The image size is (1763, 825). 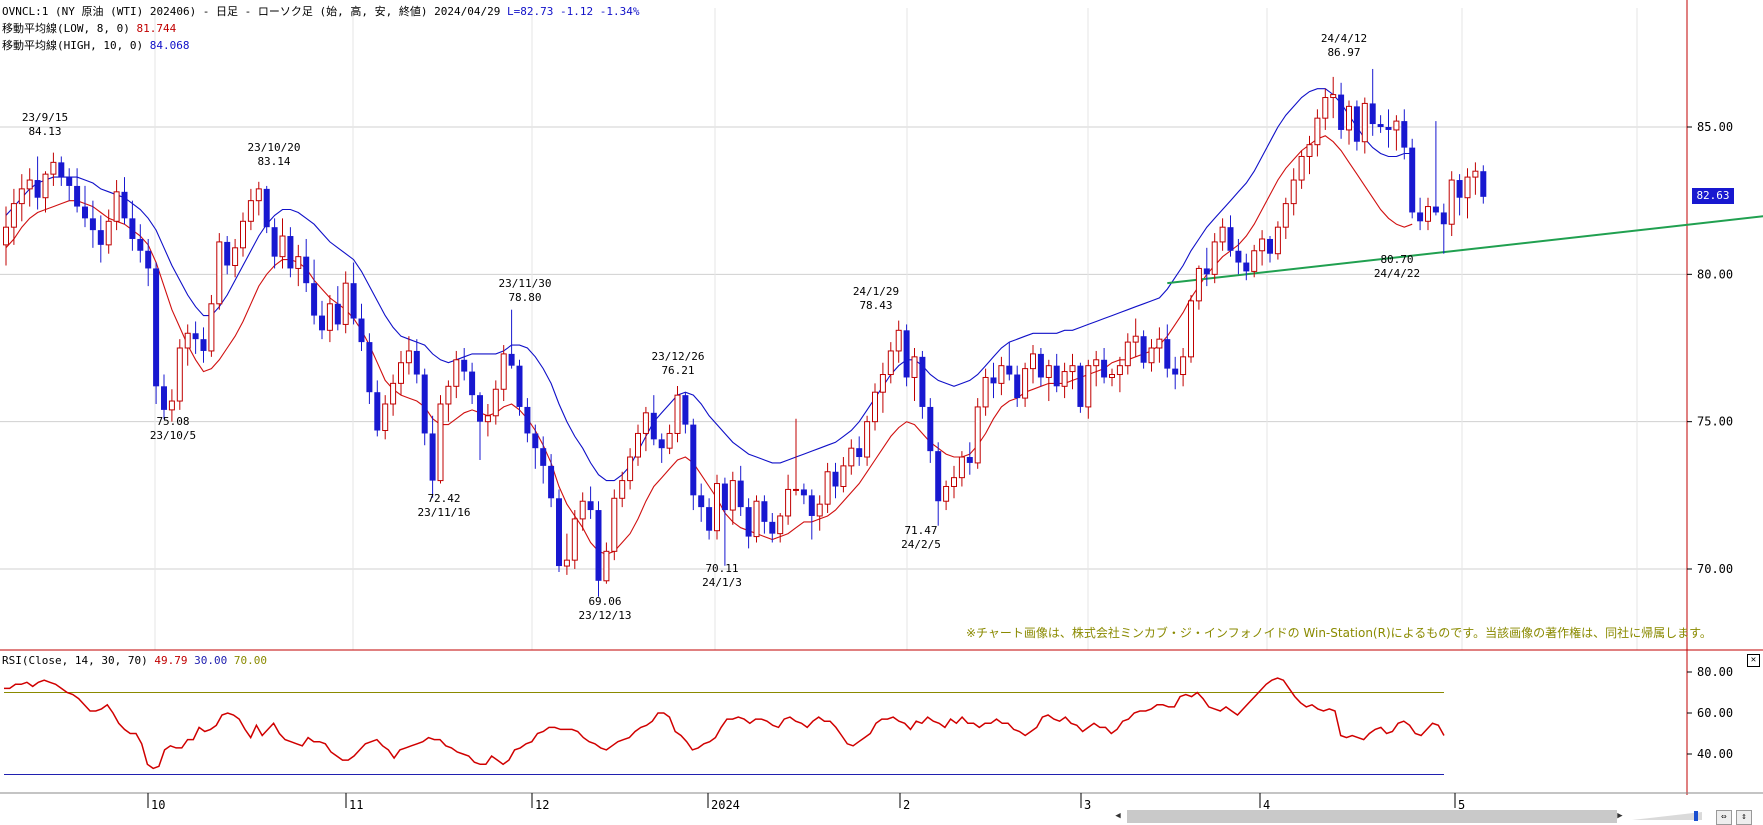 What do you see at coordinates (1372, 816) in the screenshot?
I see `horizontal-scrollbar-thumb` at bounding box center [1372, 816].